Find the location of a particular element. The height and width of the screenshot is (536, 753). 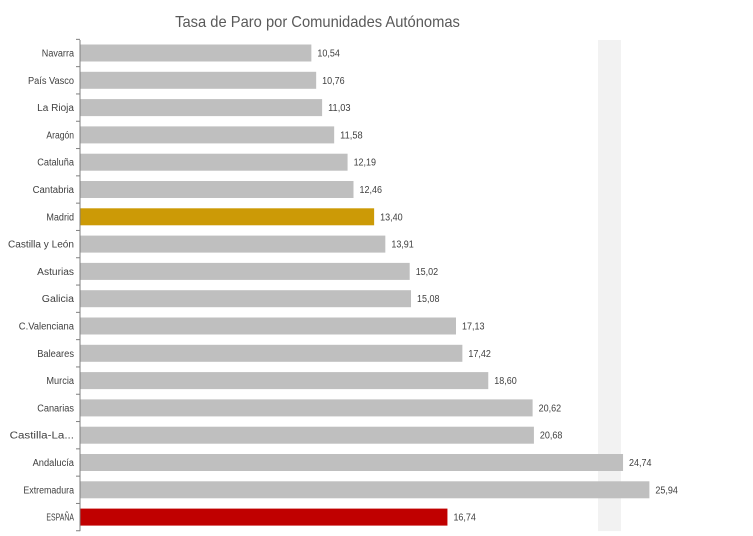

category-label-13: Canarias is located at coordinates (55, 408).